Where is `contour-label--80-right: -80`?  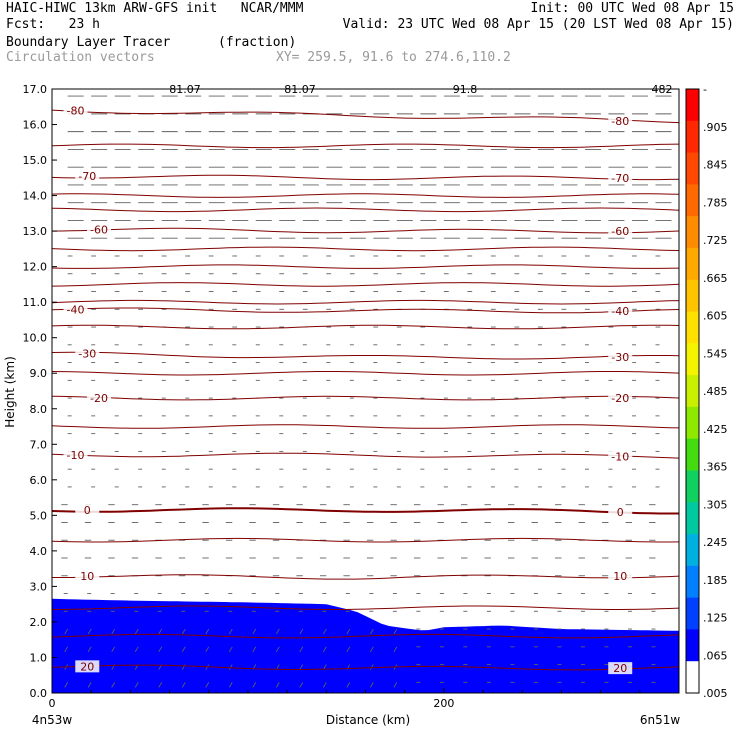
contour-label--80-right: -80 is located at coordinates (620, 121).